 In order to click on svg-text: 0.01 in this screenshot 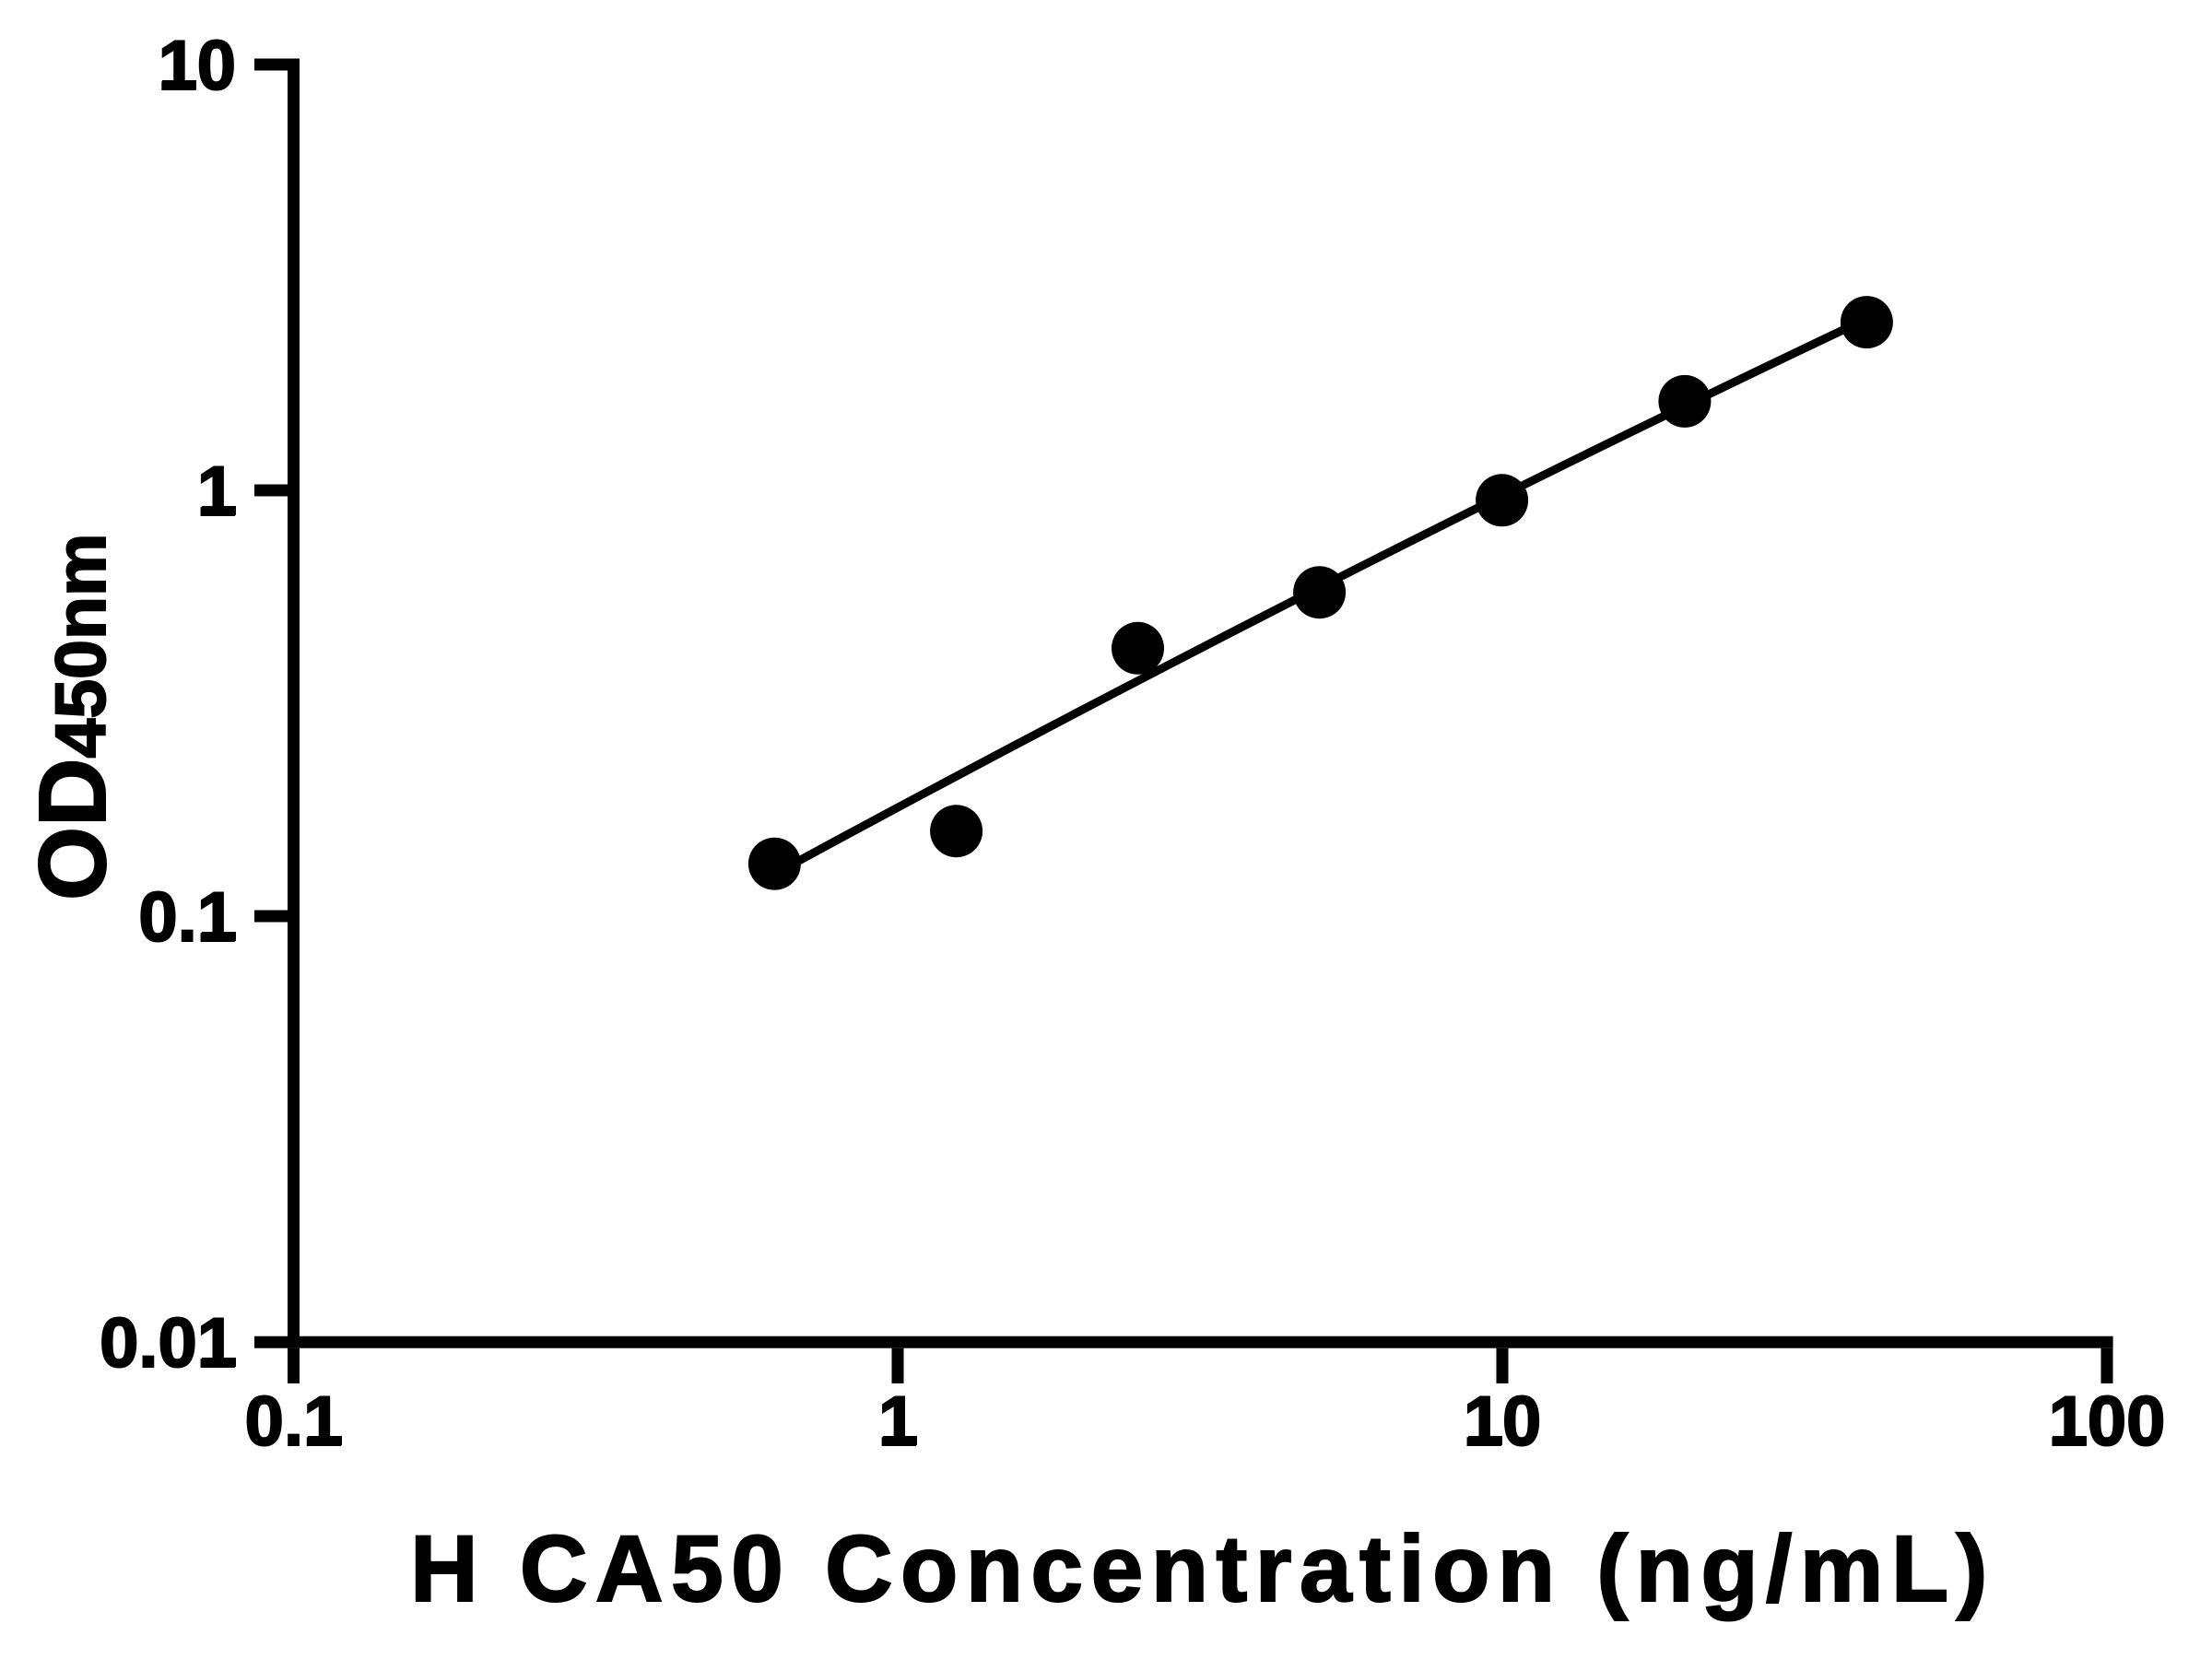, I will do `click(168, 1343)`.